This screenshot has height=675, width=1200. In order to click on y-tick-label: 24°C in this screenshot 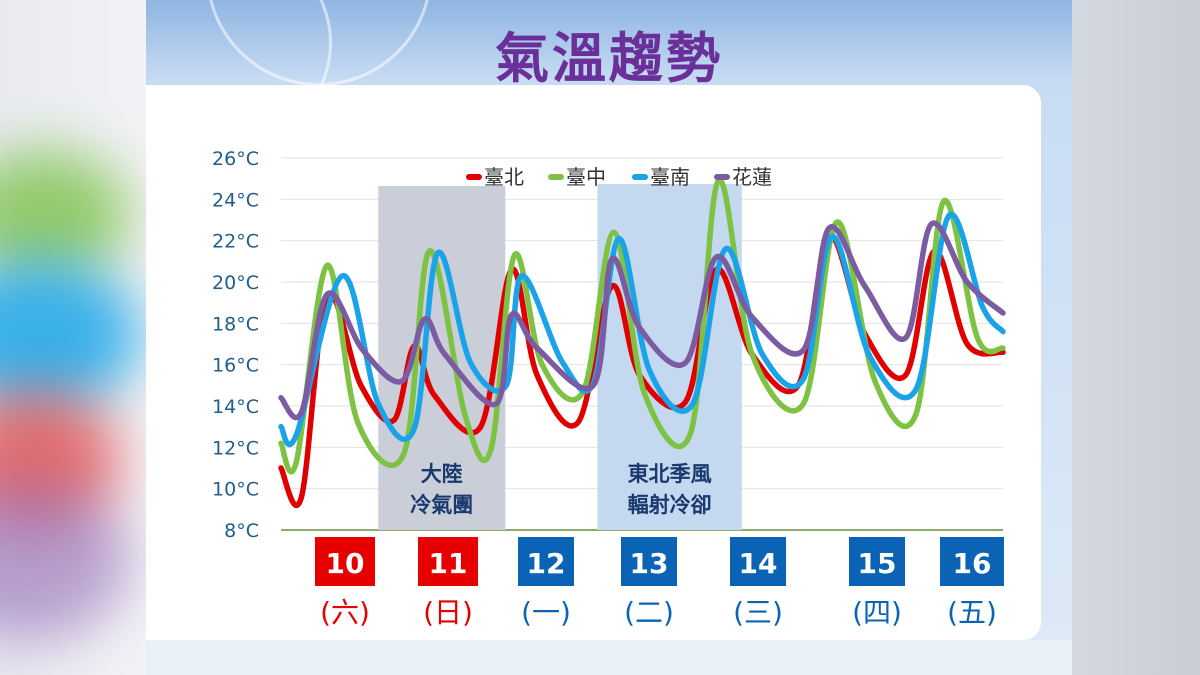, I will do `click(235, 200)`.